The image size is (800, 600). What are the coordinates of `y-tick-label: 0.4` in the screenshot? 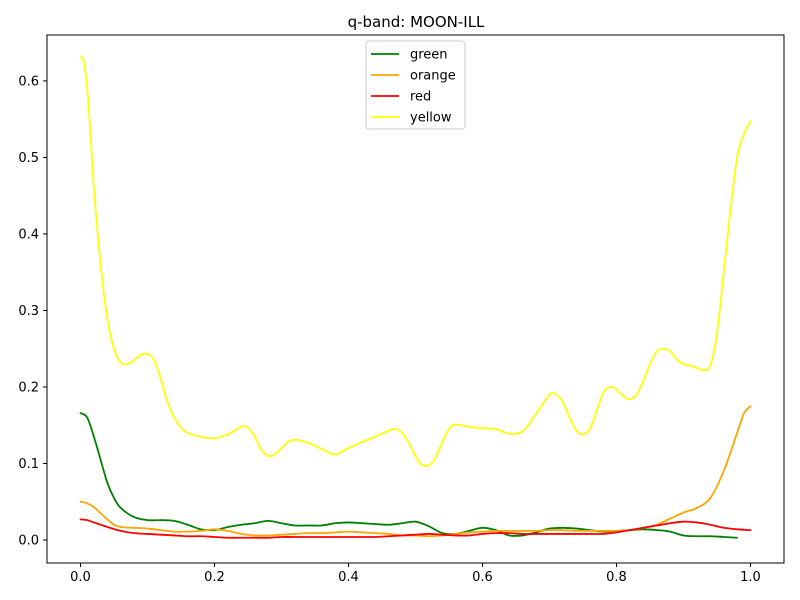 It's located at (28, 234).